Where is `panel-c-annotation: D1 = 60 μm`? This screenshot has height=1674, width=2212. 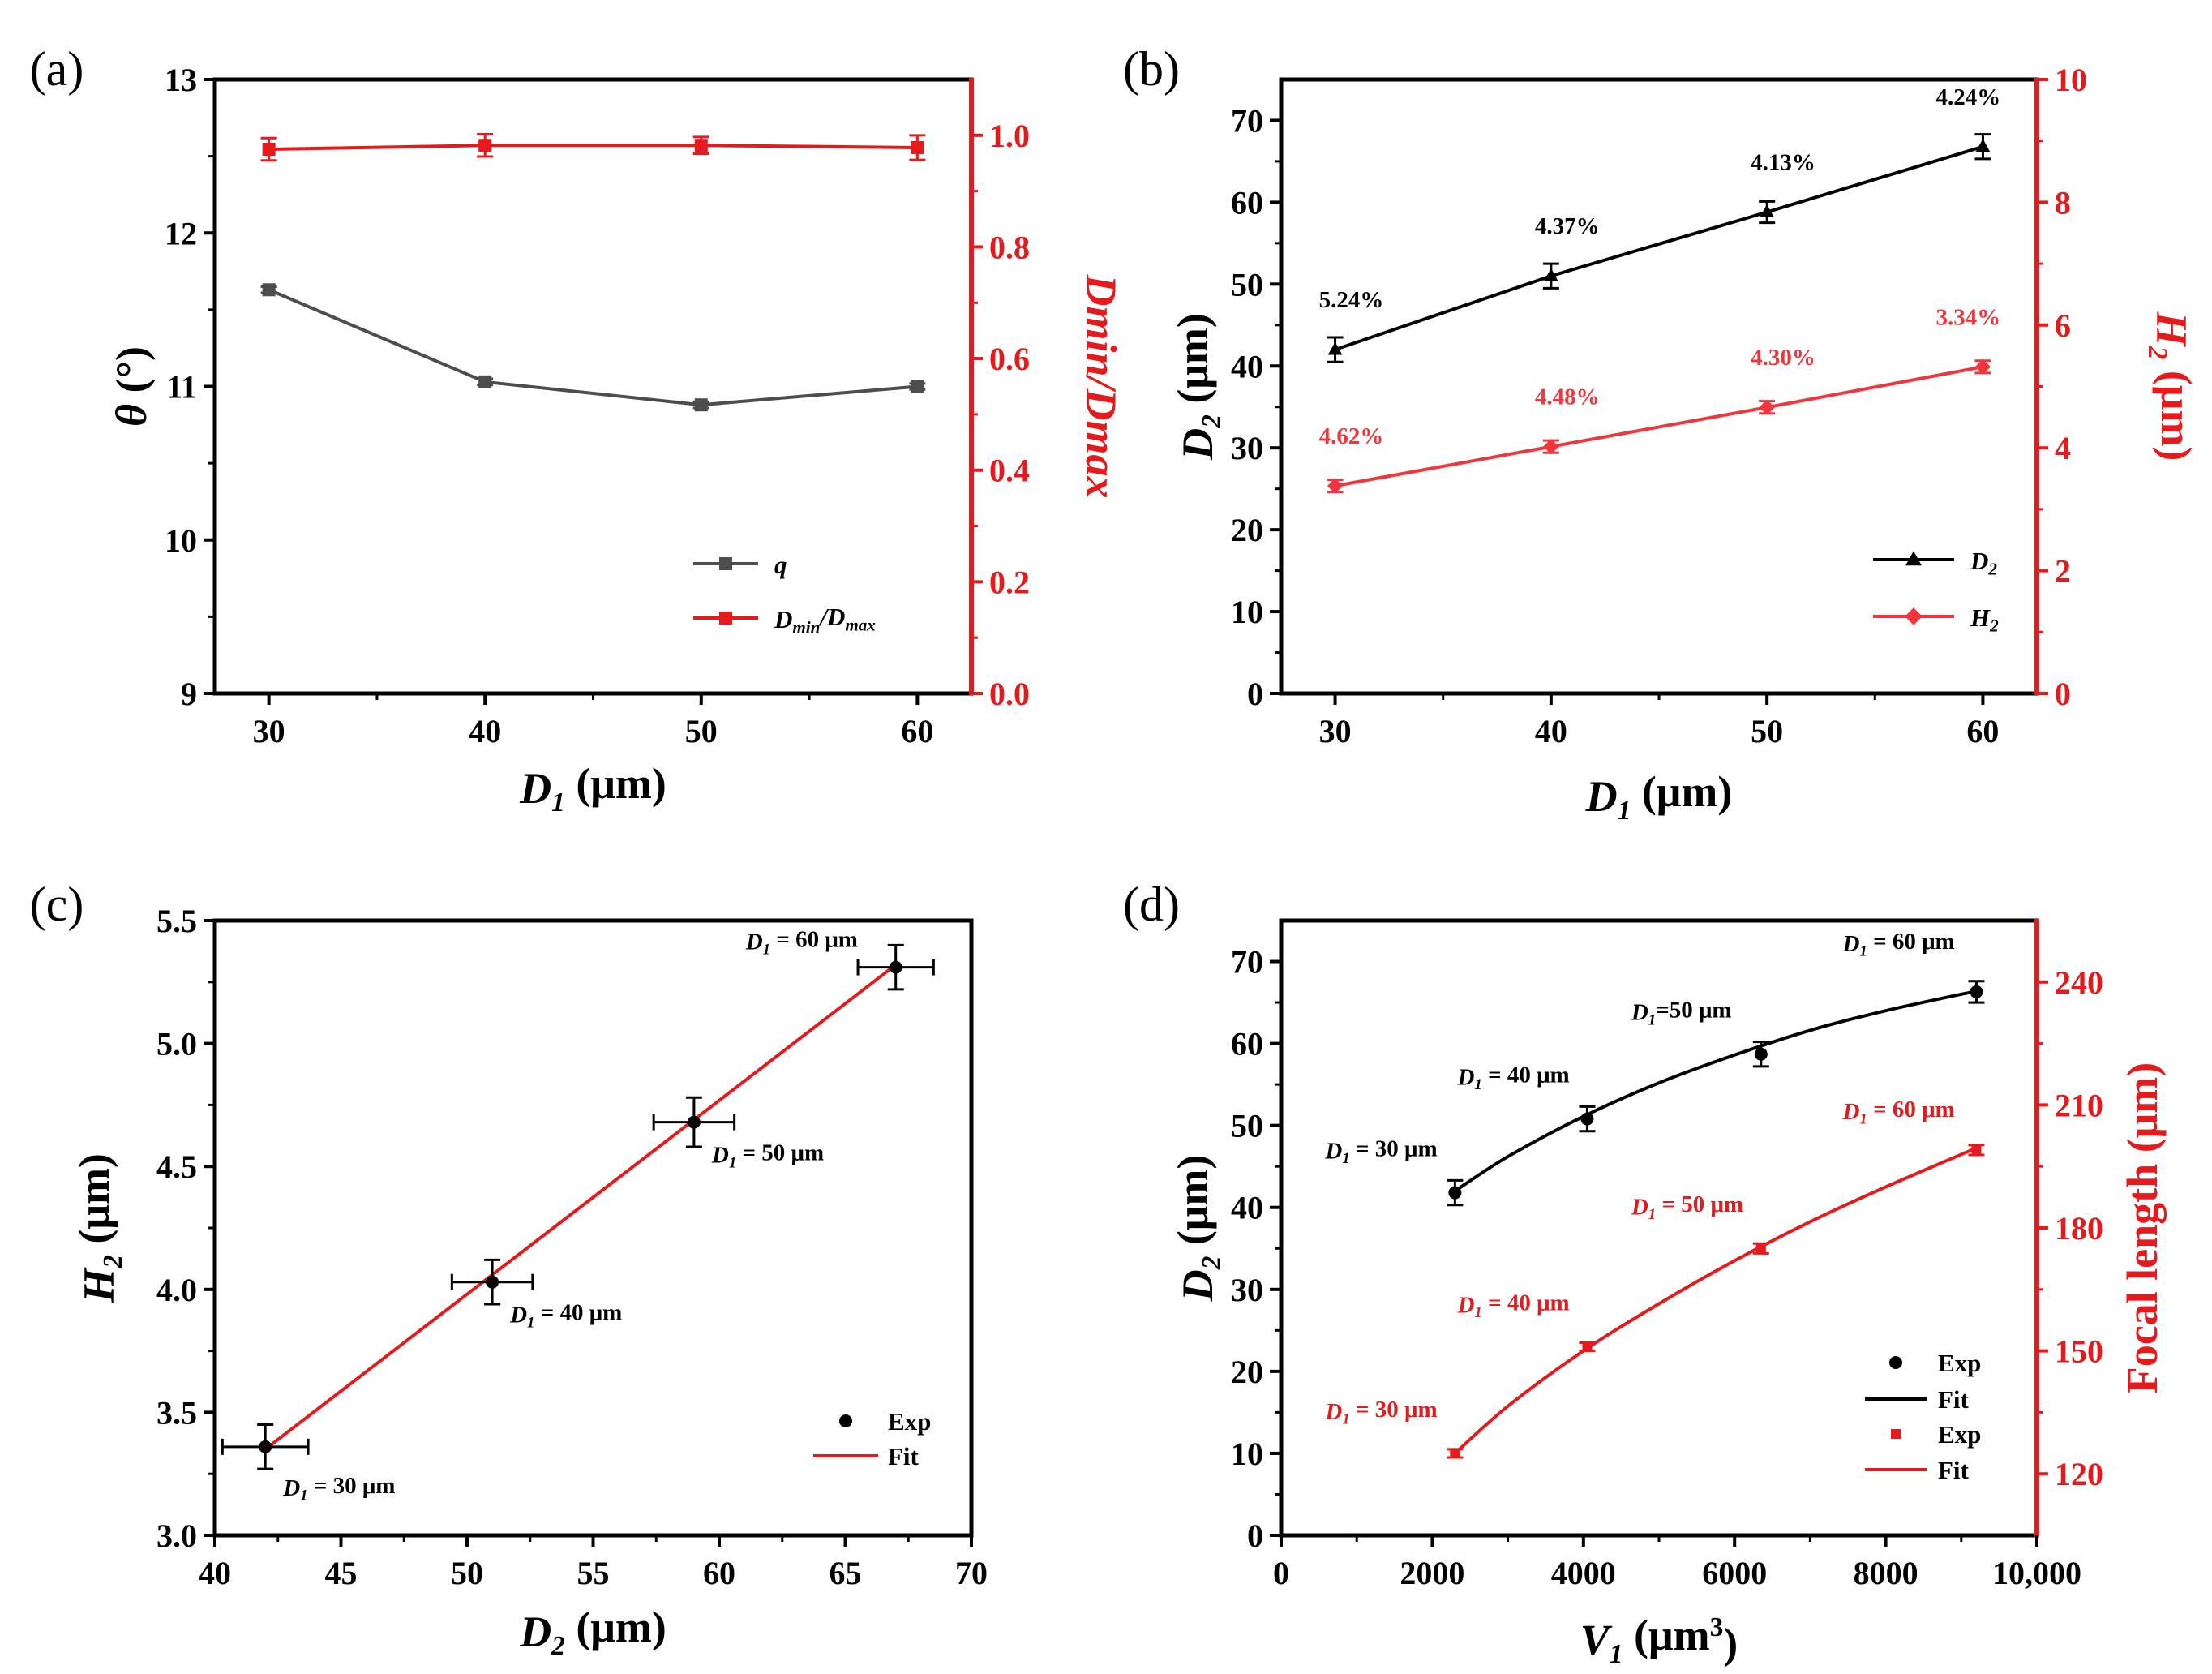 panel-c-annotation: D1 = 60 μm is located at coordinates (801, 943).